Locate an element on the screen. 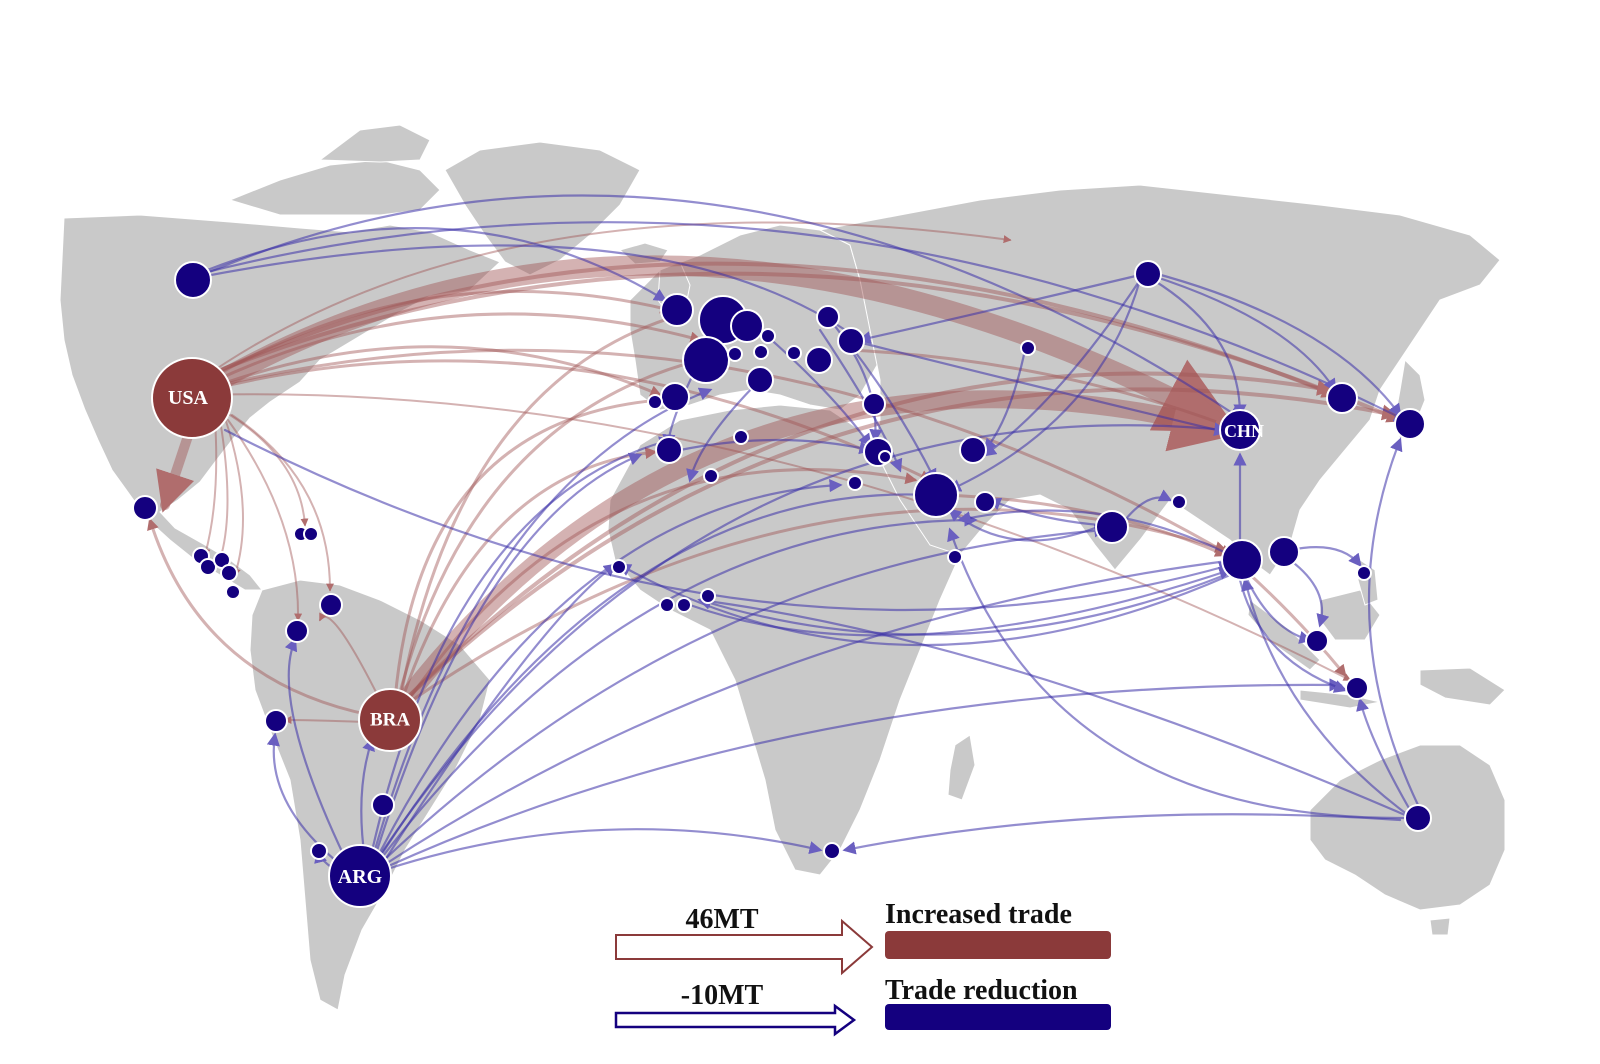 This screenshot has height=1064, width=1600. node-portugal is located at coordinates (655, 402).